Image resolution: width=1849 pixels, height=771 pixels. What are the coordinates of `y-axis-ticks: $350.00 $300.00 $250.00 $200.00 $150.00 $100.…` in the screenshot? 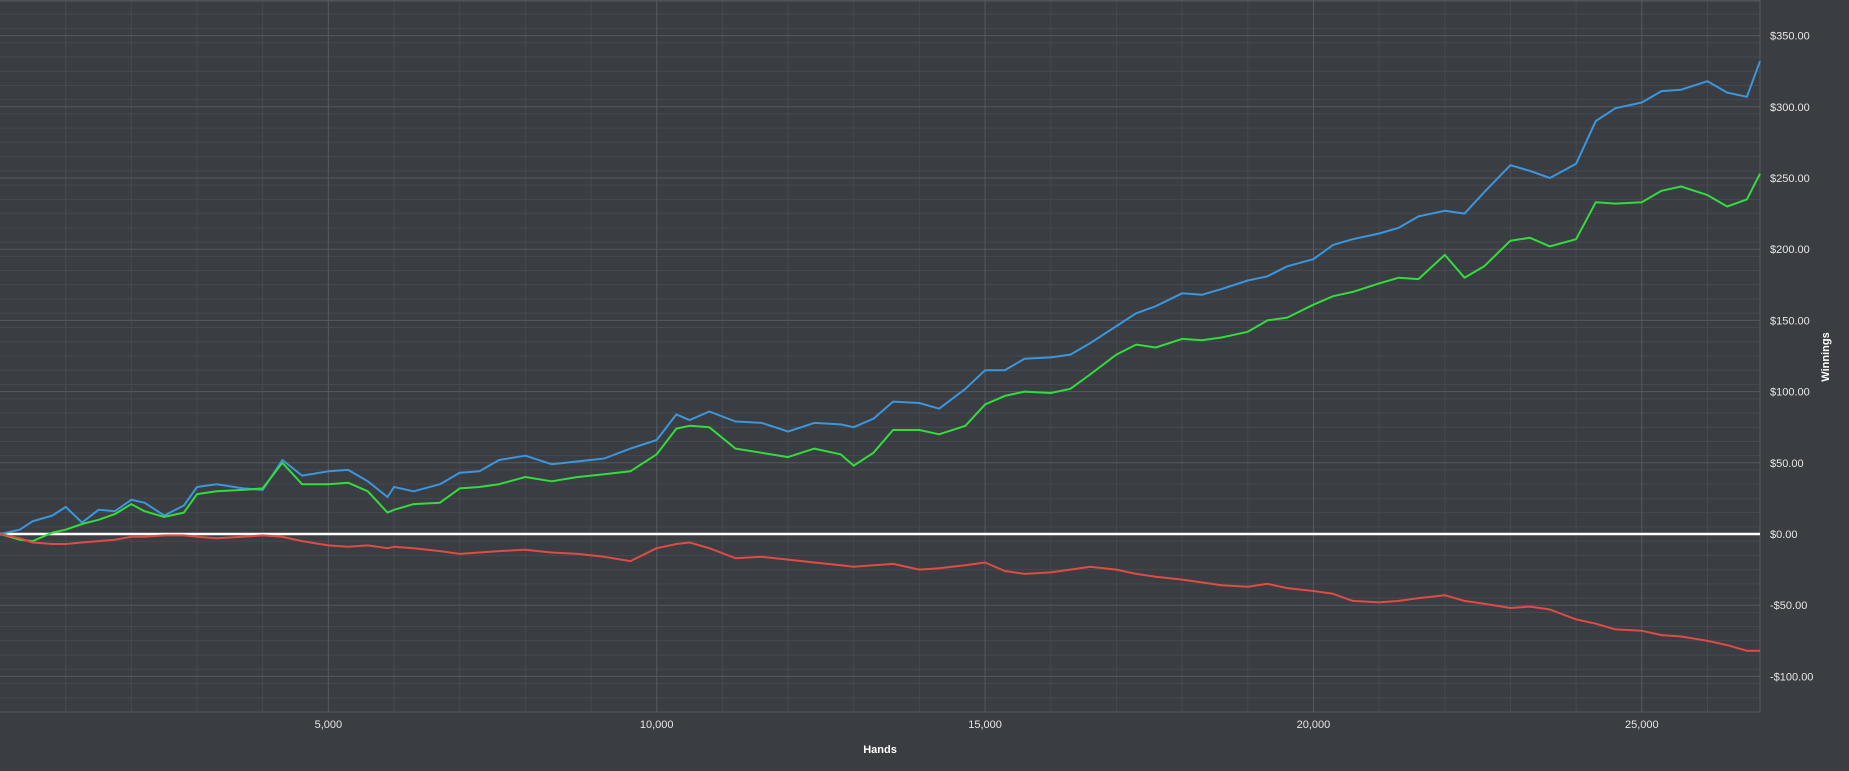 It's located at (1791, 357).